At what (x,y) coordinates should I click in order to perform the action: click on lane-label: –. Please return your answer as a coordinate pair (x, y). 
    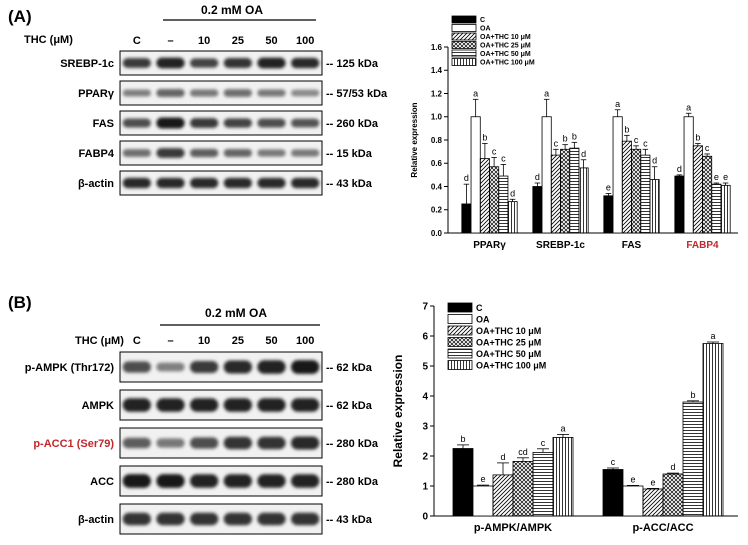
    Looking at the image, I should click on (170, 41).